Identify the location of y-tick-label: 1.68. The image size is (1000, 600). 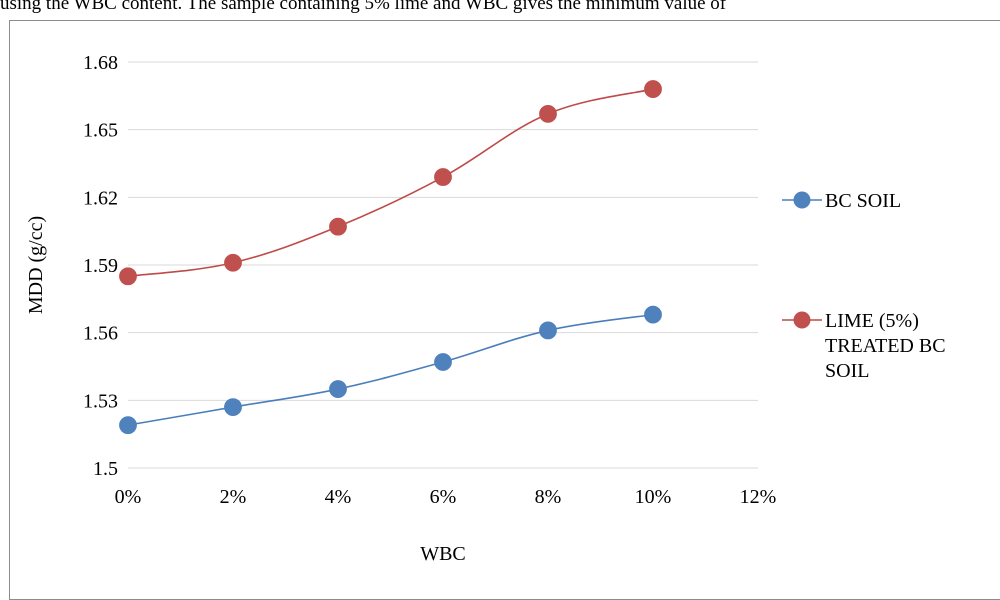
(100, 63).